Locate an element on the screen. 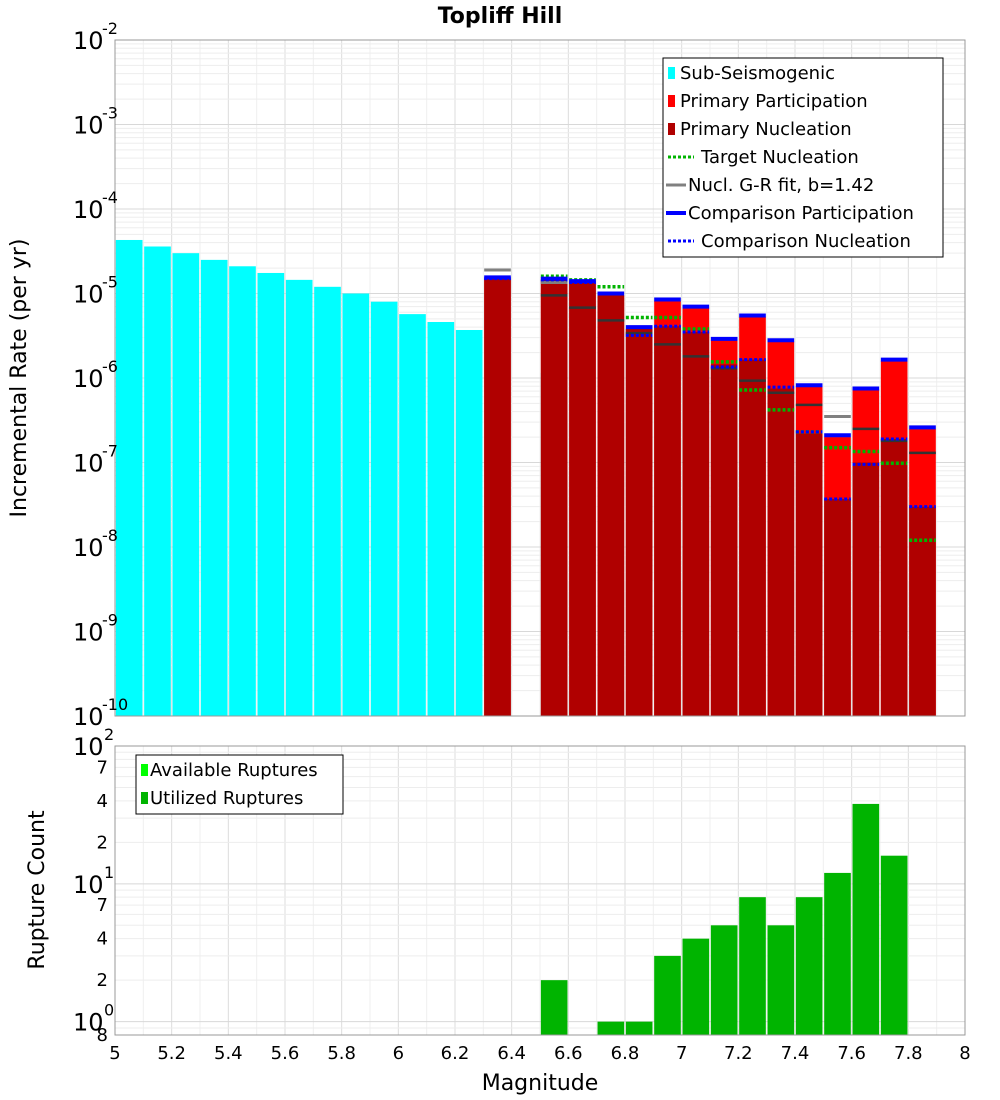 Image resolution: width=1000 pixels, height=1100 pixels. top-legend-entry: Primary Nucleation is located at coordinates (760, 129).